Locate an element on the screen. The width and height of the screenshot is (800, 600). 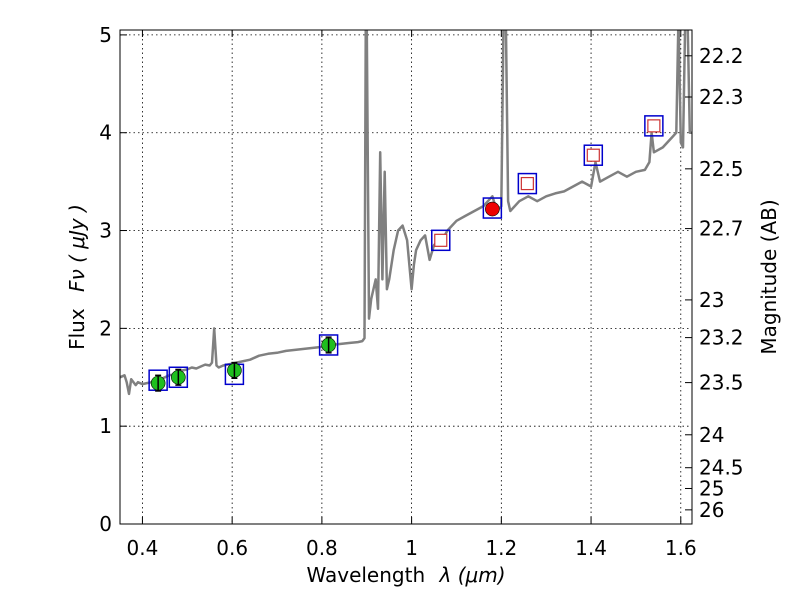
y-tick-label: 3 is located at coordinates (105, 231).